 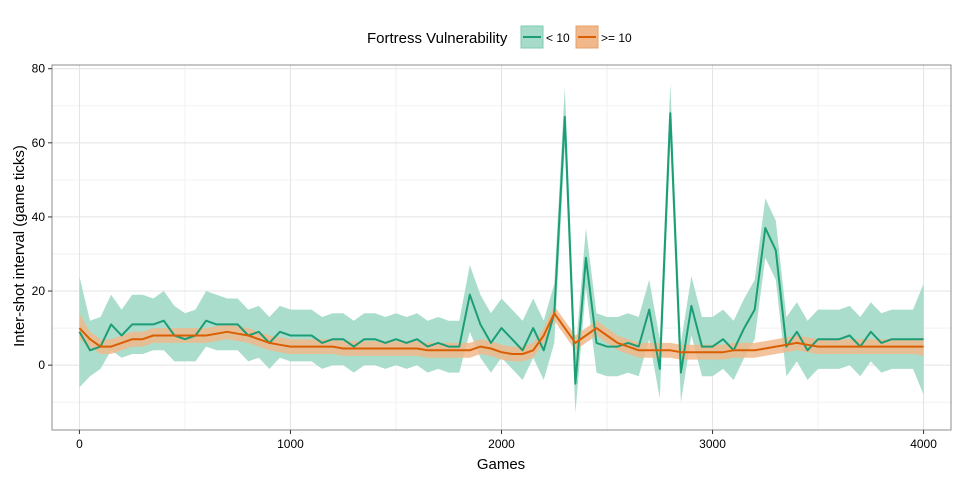 What do you see at coordinates (501, 464) in the screenshot?
I see `x-axis-title: Games` at bounding box center [501, 464].